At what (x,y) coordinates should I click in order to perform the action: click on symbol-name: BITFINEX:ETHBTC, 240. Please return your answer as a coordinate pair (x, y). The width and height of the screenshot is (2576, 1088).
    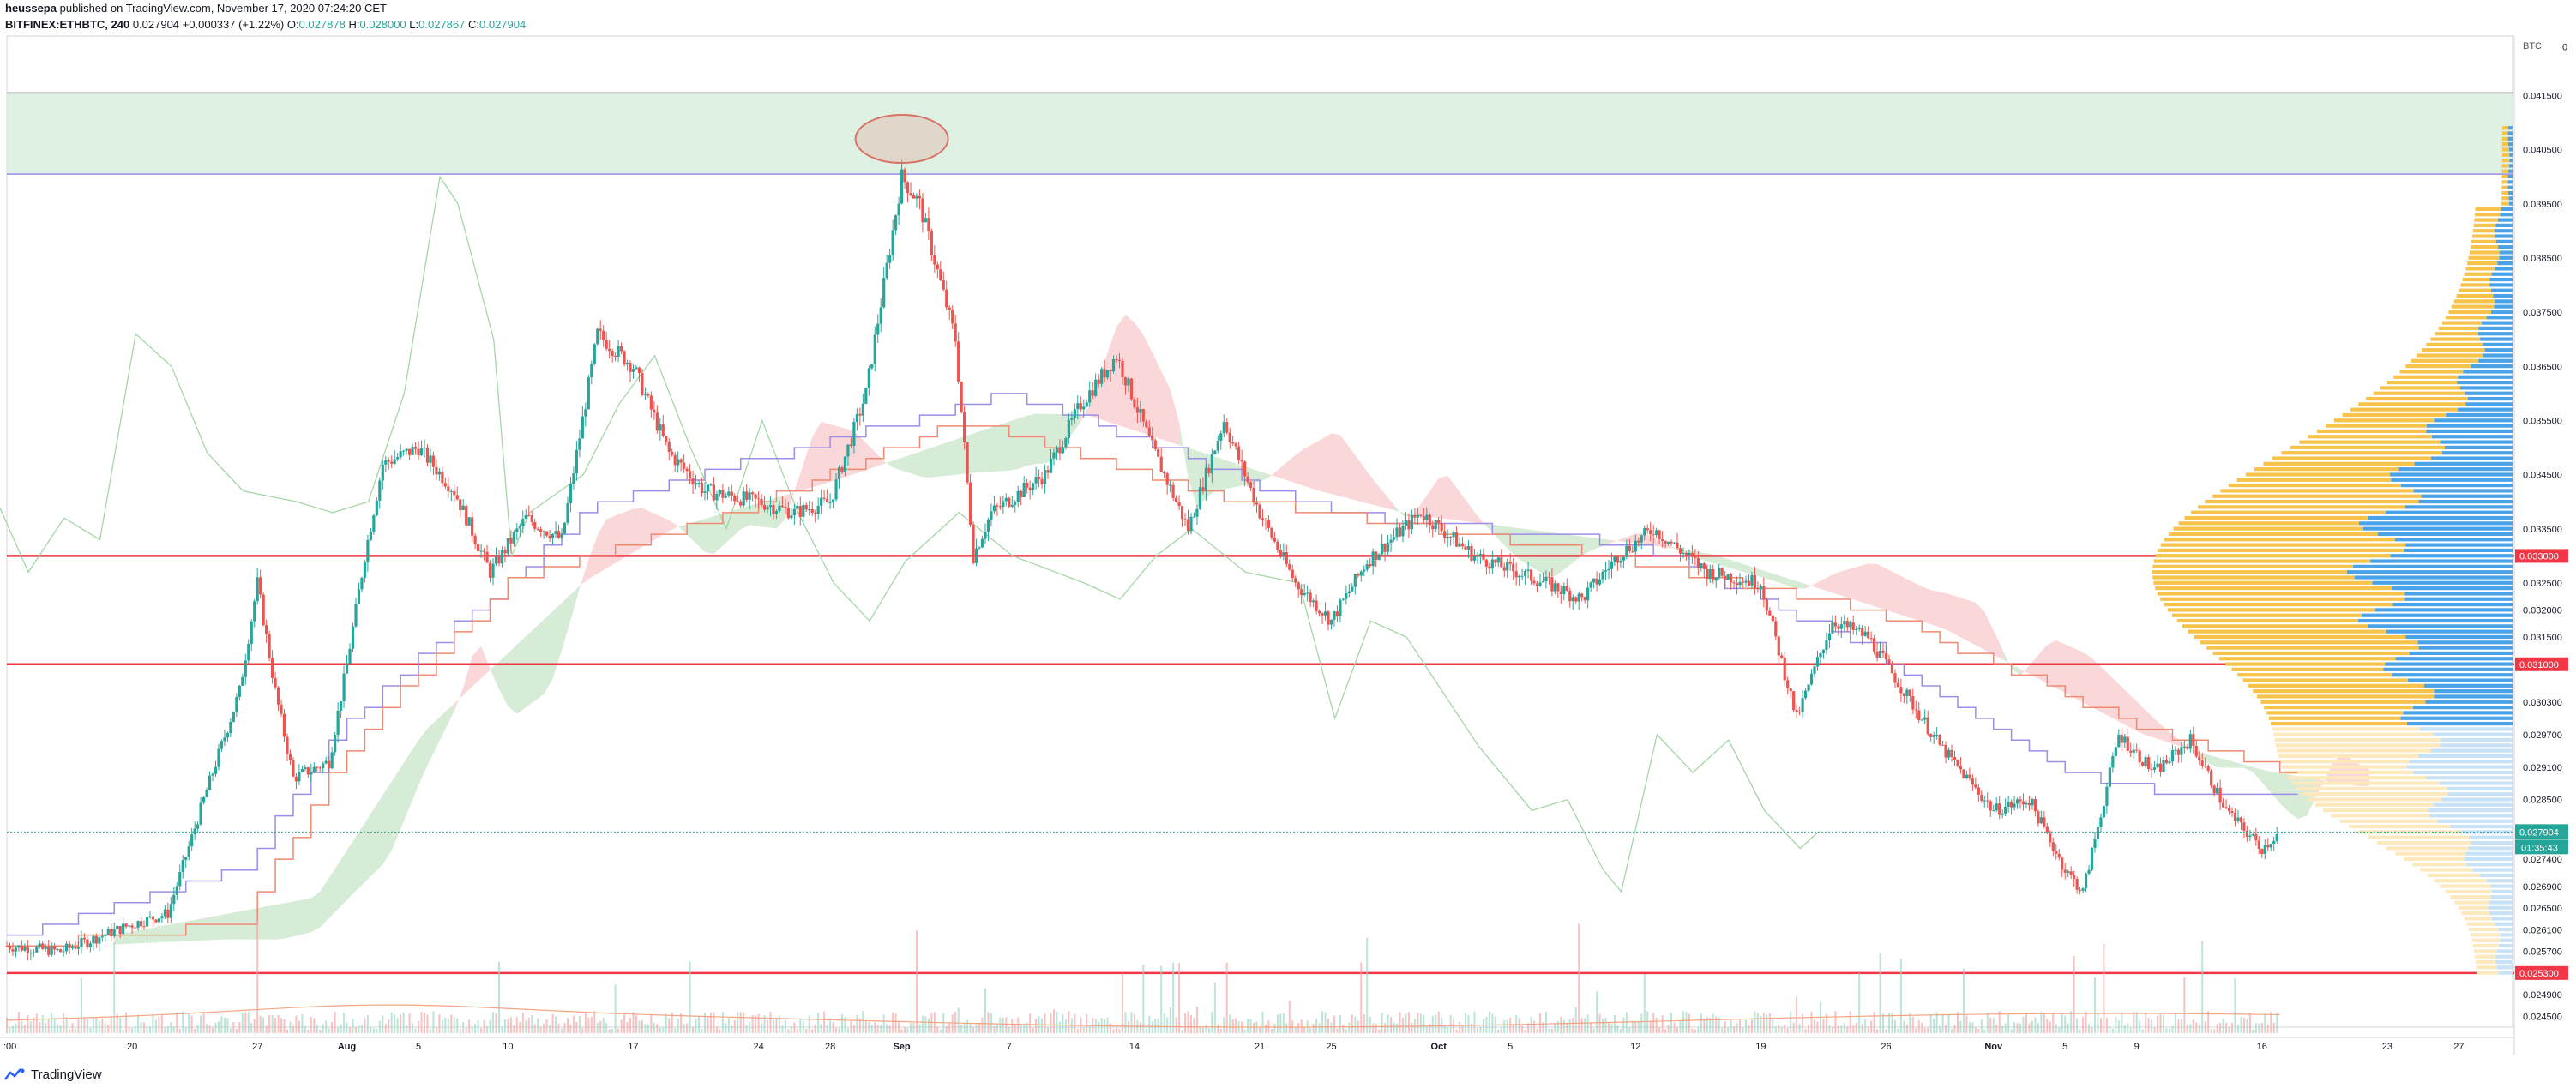
    Looking at the image, I should click on (67, 24).